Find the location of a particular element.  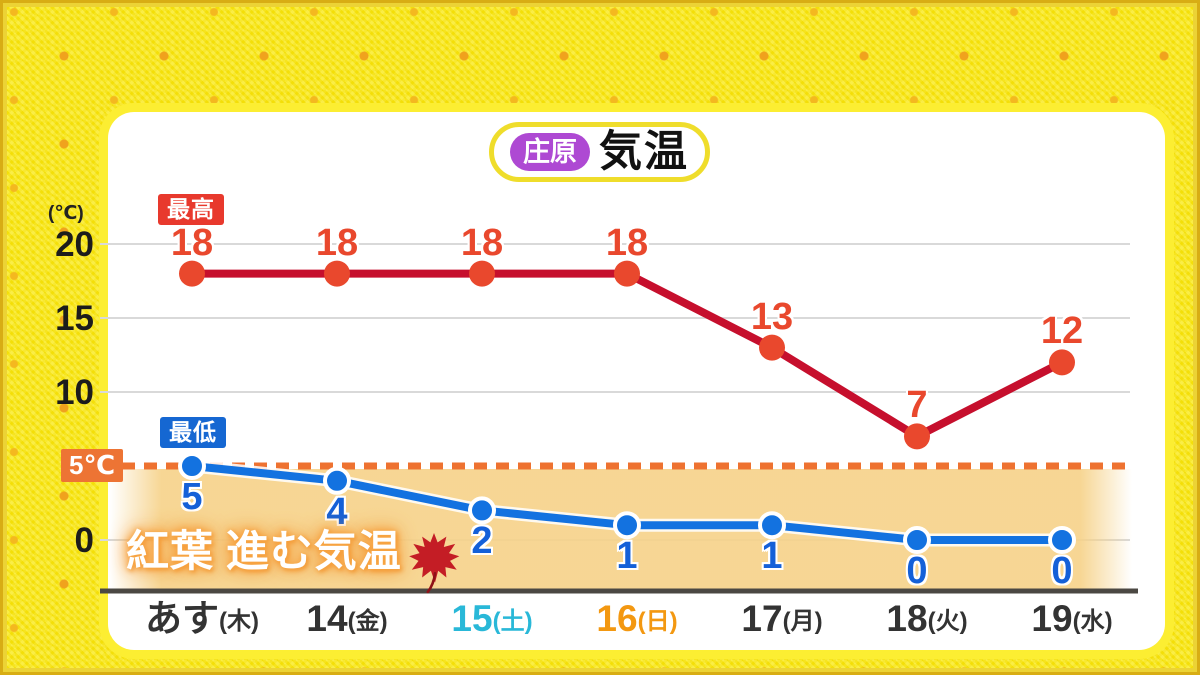

x-tick-label-6: 19 (水) is located at coordinates (1071, 619).